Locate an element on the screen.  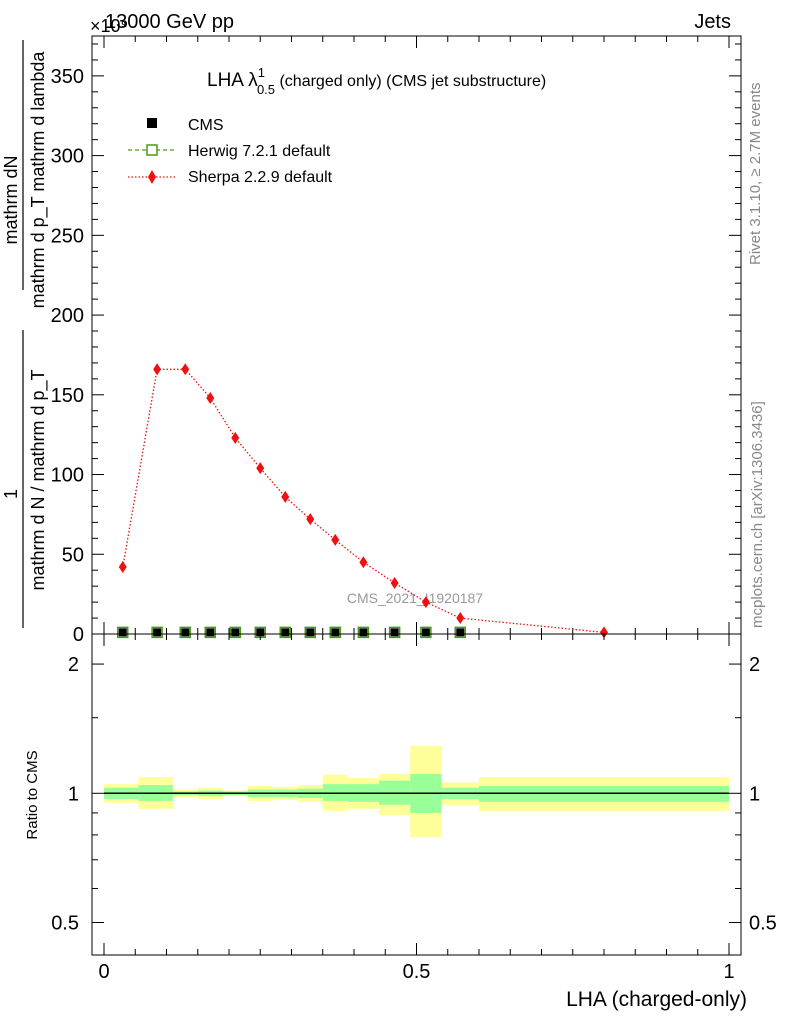
main-y-tick-label: 50 is located at coordinates (73, 555).